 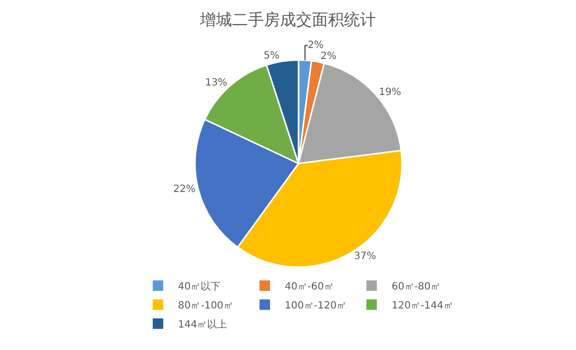 What do you see at coordinates (315, 306) in the screenshot?
I see `legend-label: 100㎡-120㎡` at bounding box center [315, 306].